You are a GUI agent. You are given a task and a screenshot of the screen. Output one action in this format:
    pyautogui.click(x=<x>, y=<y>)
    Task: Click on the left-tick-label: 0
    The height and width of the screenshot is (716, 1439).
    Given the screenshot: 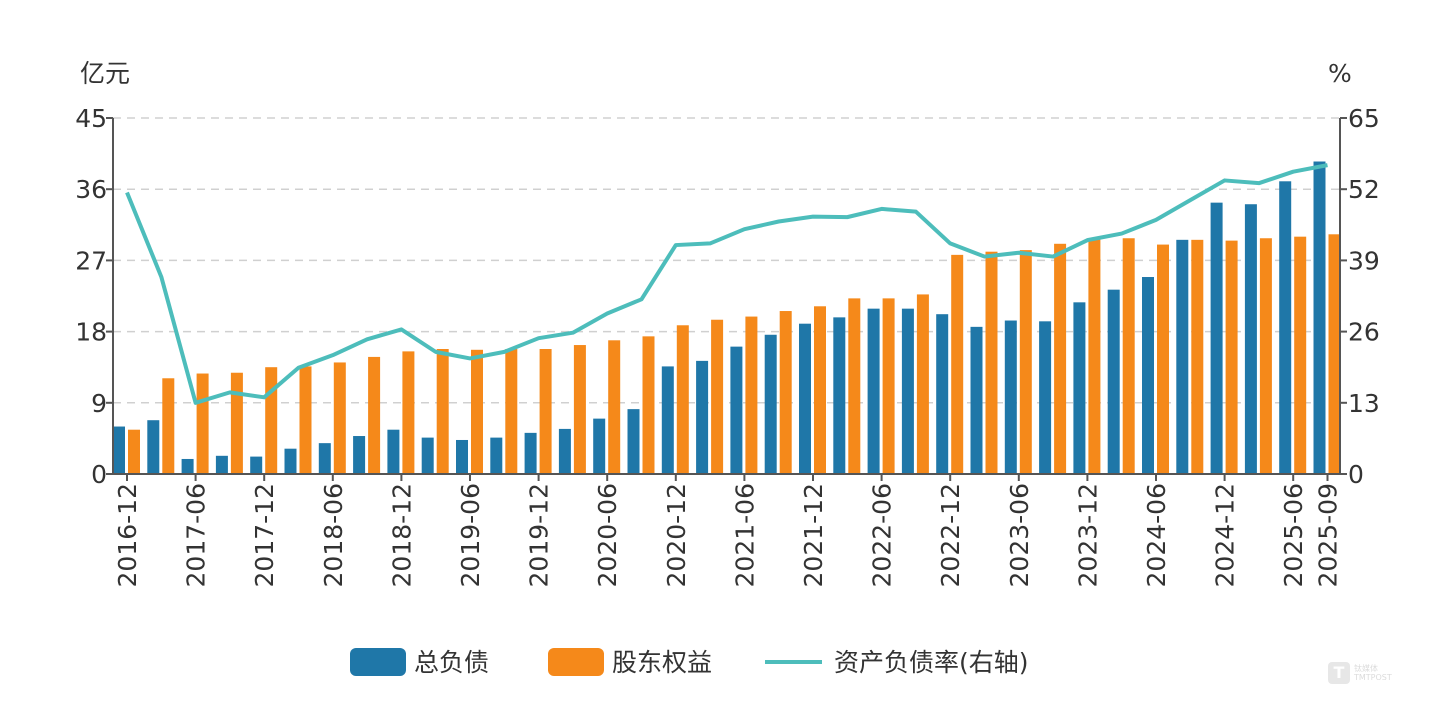 What is the action you would take?
    pyautogui.click(x=99, y=474)
    